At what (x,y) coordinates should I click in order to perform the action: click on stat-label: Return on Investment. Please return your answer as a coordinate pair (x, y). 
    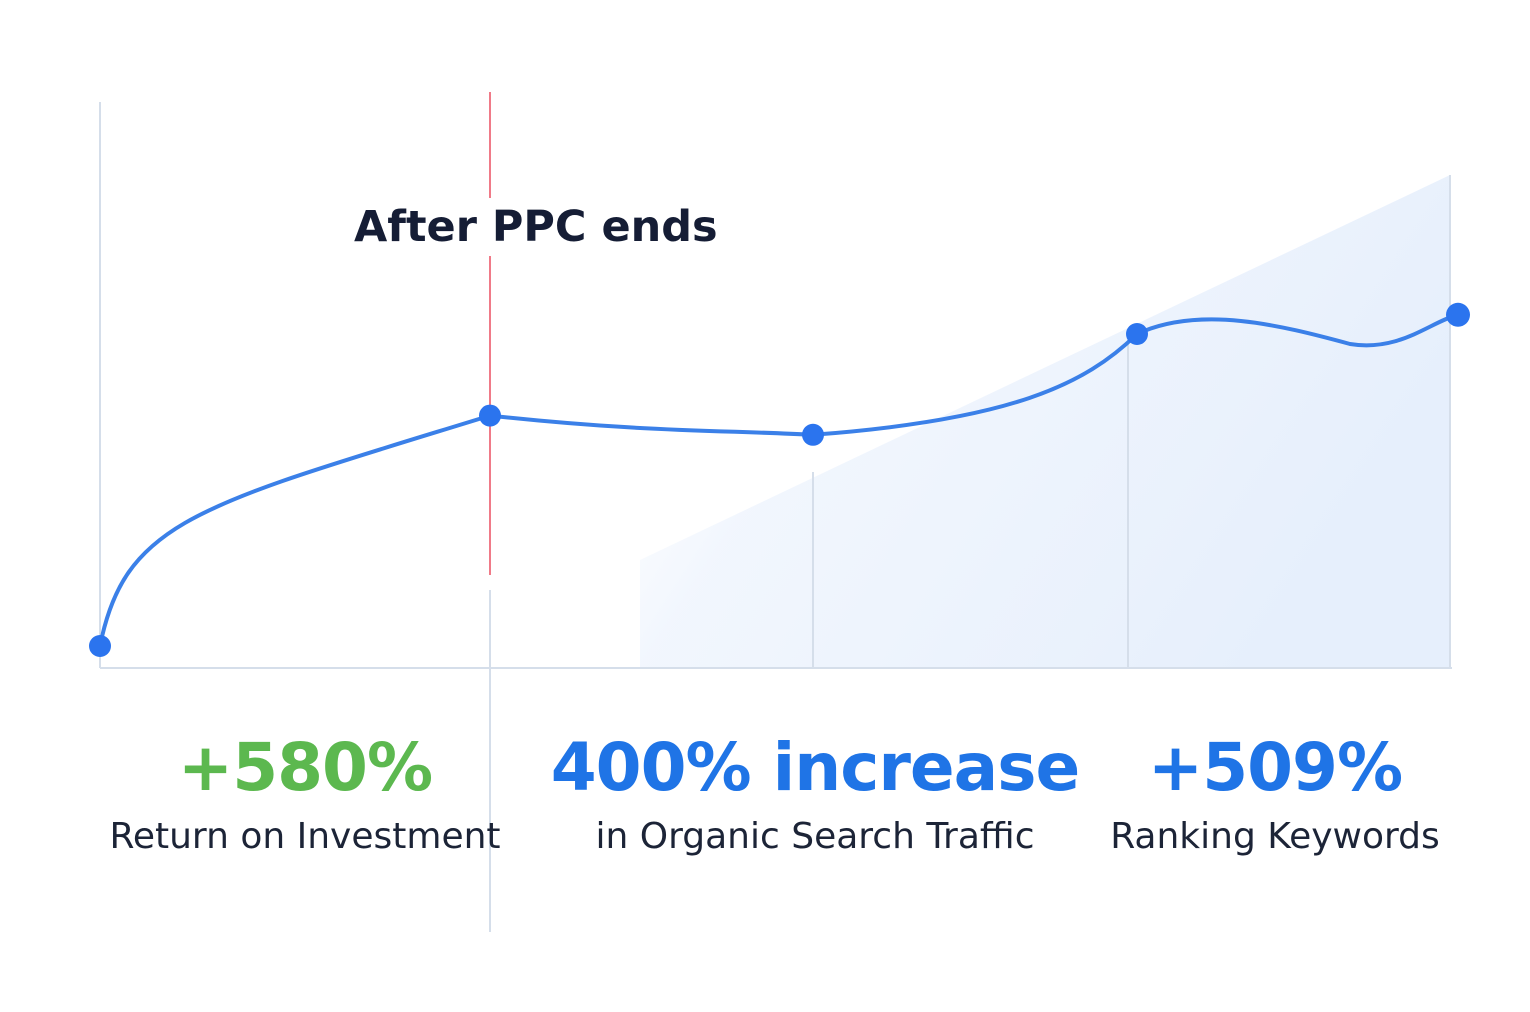
    Looking at the image, I should click on (305, 836).